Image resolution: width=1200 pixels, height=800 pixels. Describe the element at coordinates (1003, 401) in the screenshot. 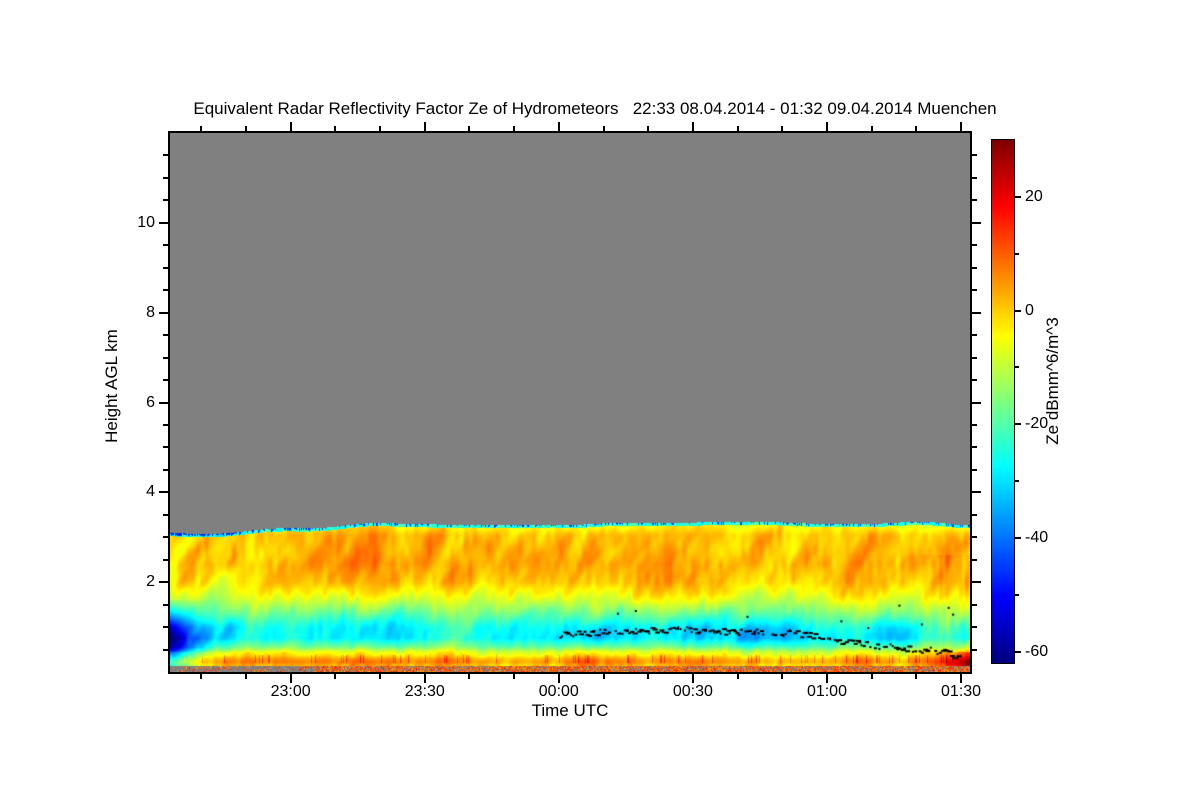

I see `colorbar-gradient` at that location.